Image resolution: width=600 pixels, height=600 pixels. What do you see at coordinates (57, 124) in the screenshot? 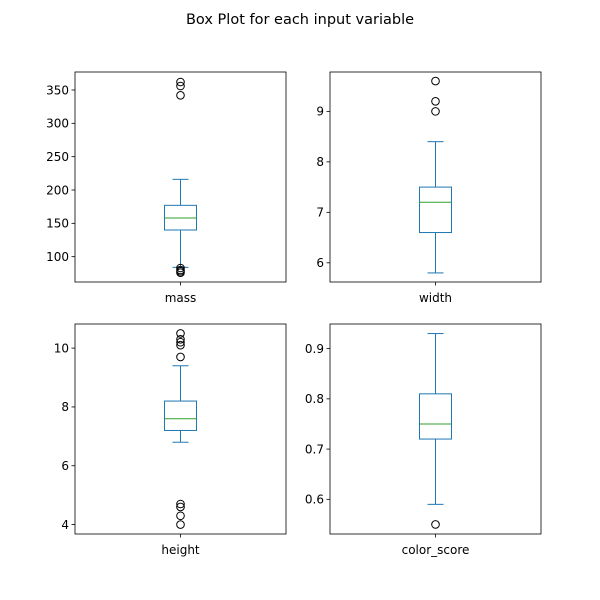
I see `y-tick-label: 300` at bounding box center [57, 124].